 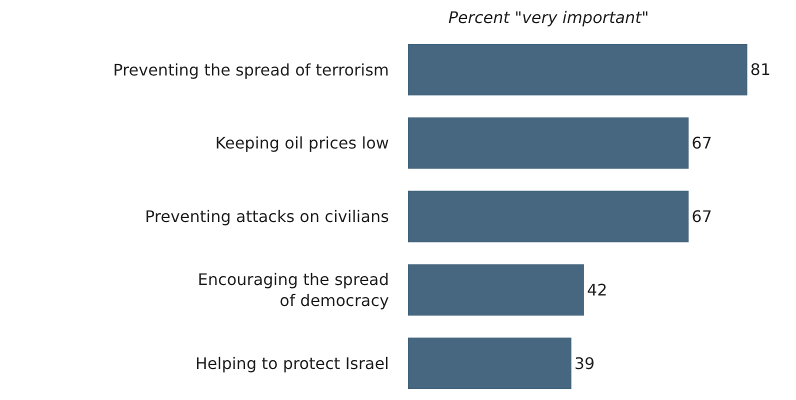 I want to click on data-label: 81, so click(x=760, y=70).